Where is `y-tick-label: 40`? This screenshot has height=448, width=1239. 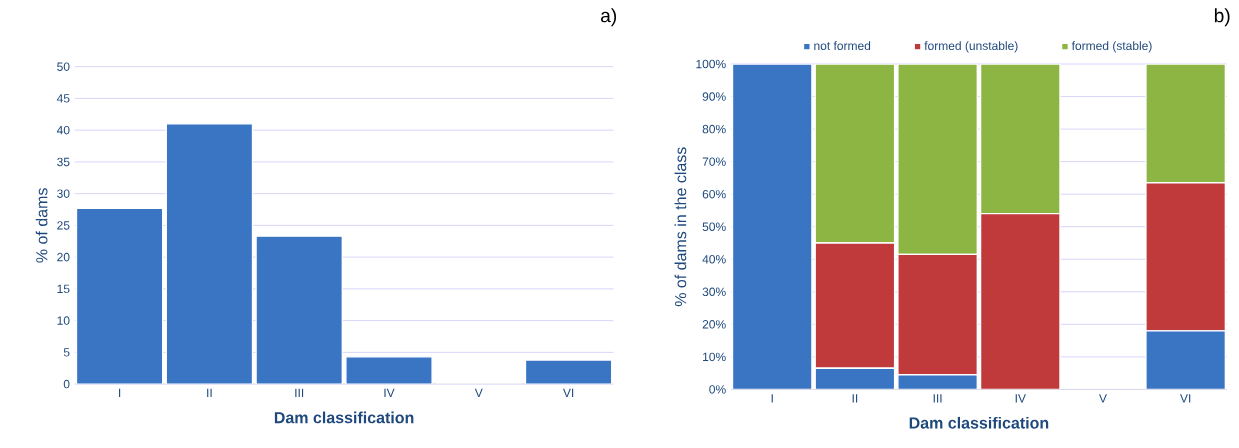
y-tick-label: 40 is located at coordinates (63, 130).